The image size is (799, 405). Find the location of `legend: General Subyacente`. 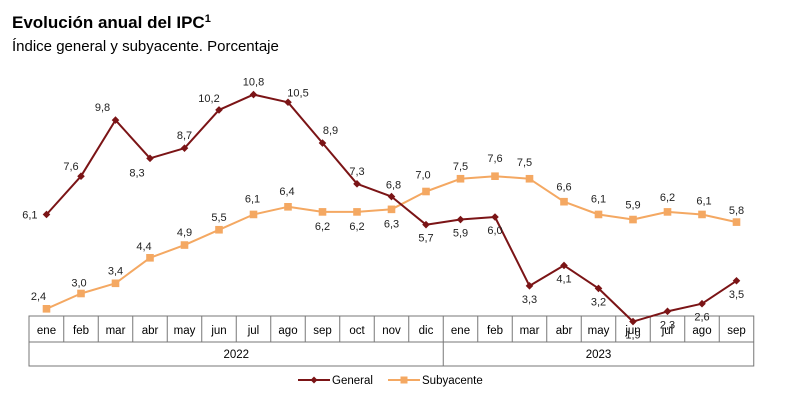

legend: General Subyacente is located at coordinates (390, 381).